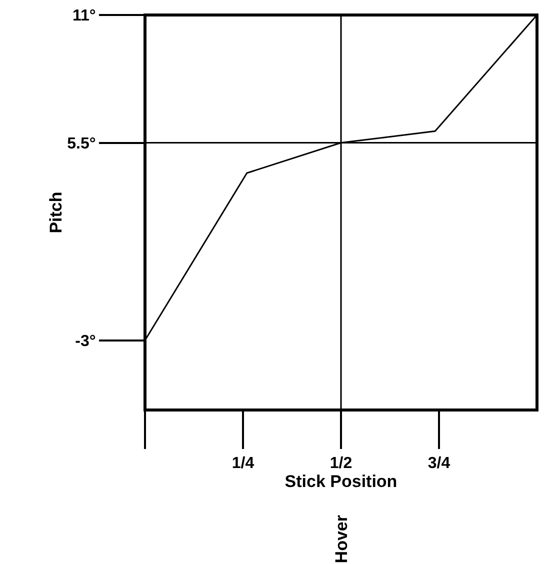 This screenshot has height=564, width=545. I want to click on x-axis-title: Stick Position, so click(341, 482).